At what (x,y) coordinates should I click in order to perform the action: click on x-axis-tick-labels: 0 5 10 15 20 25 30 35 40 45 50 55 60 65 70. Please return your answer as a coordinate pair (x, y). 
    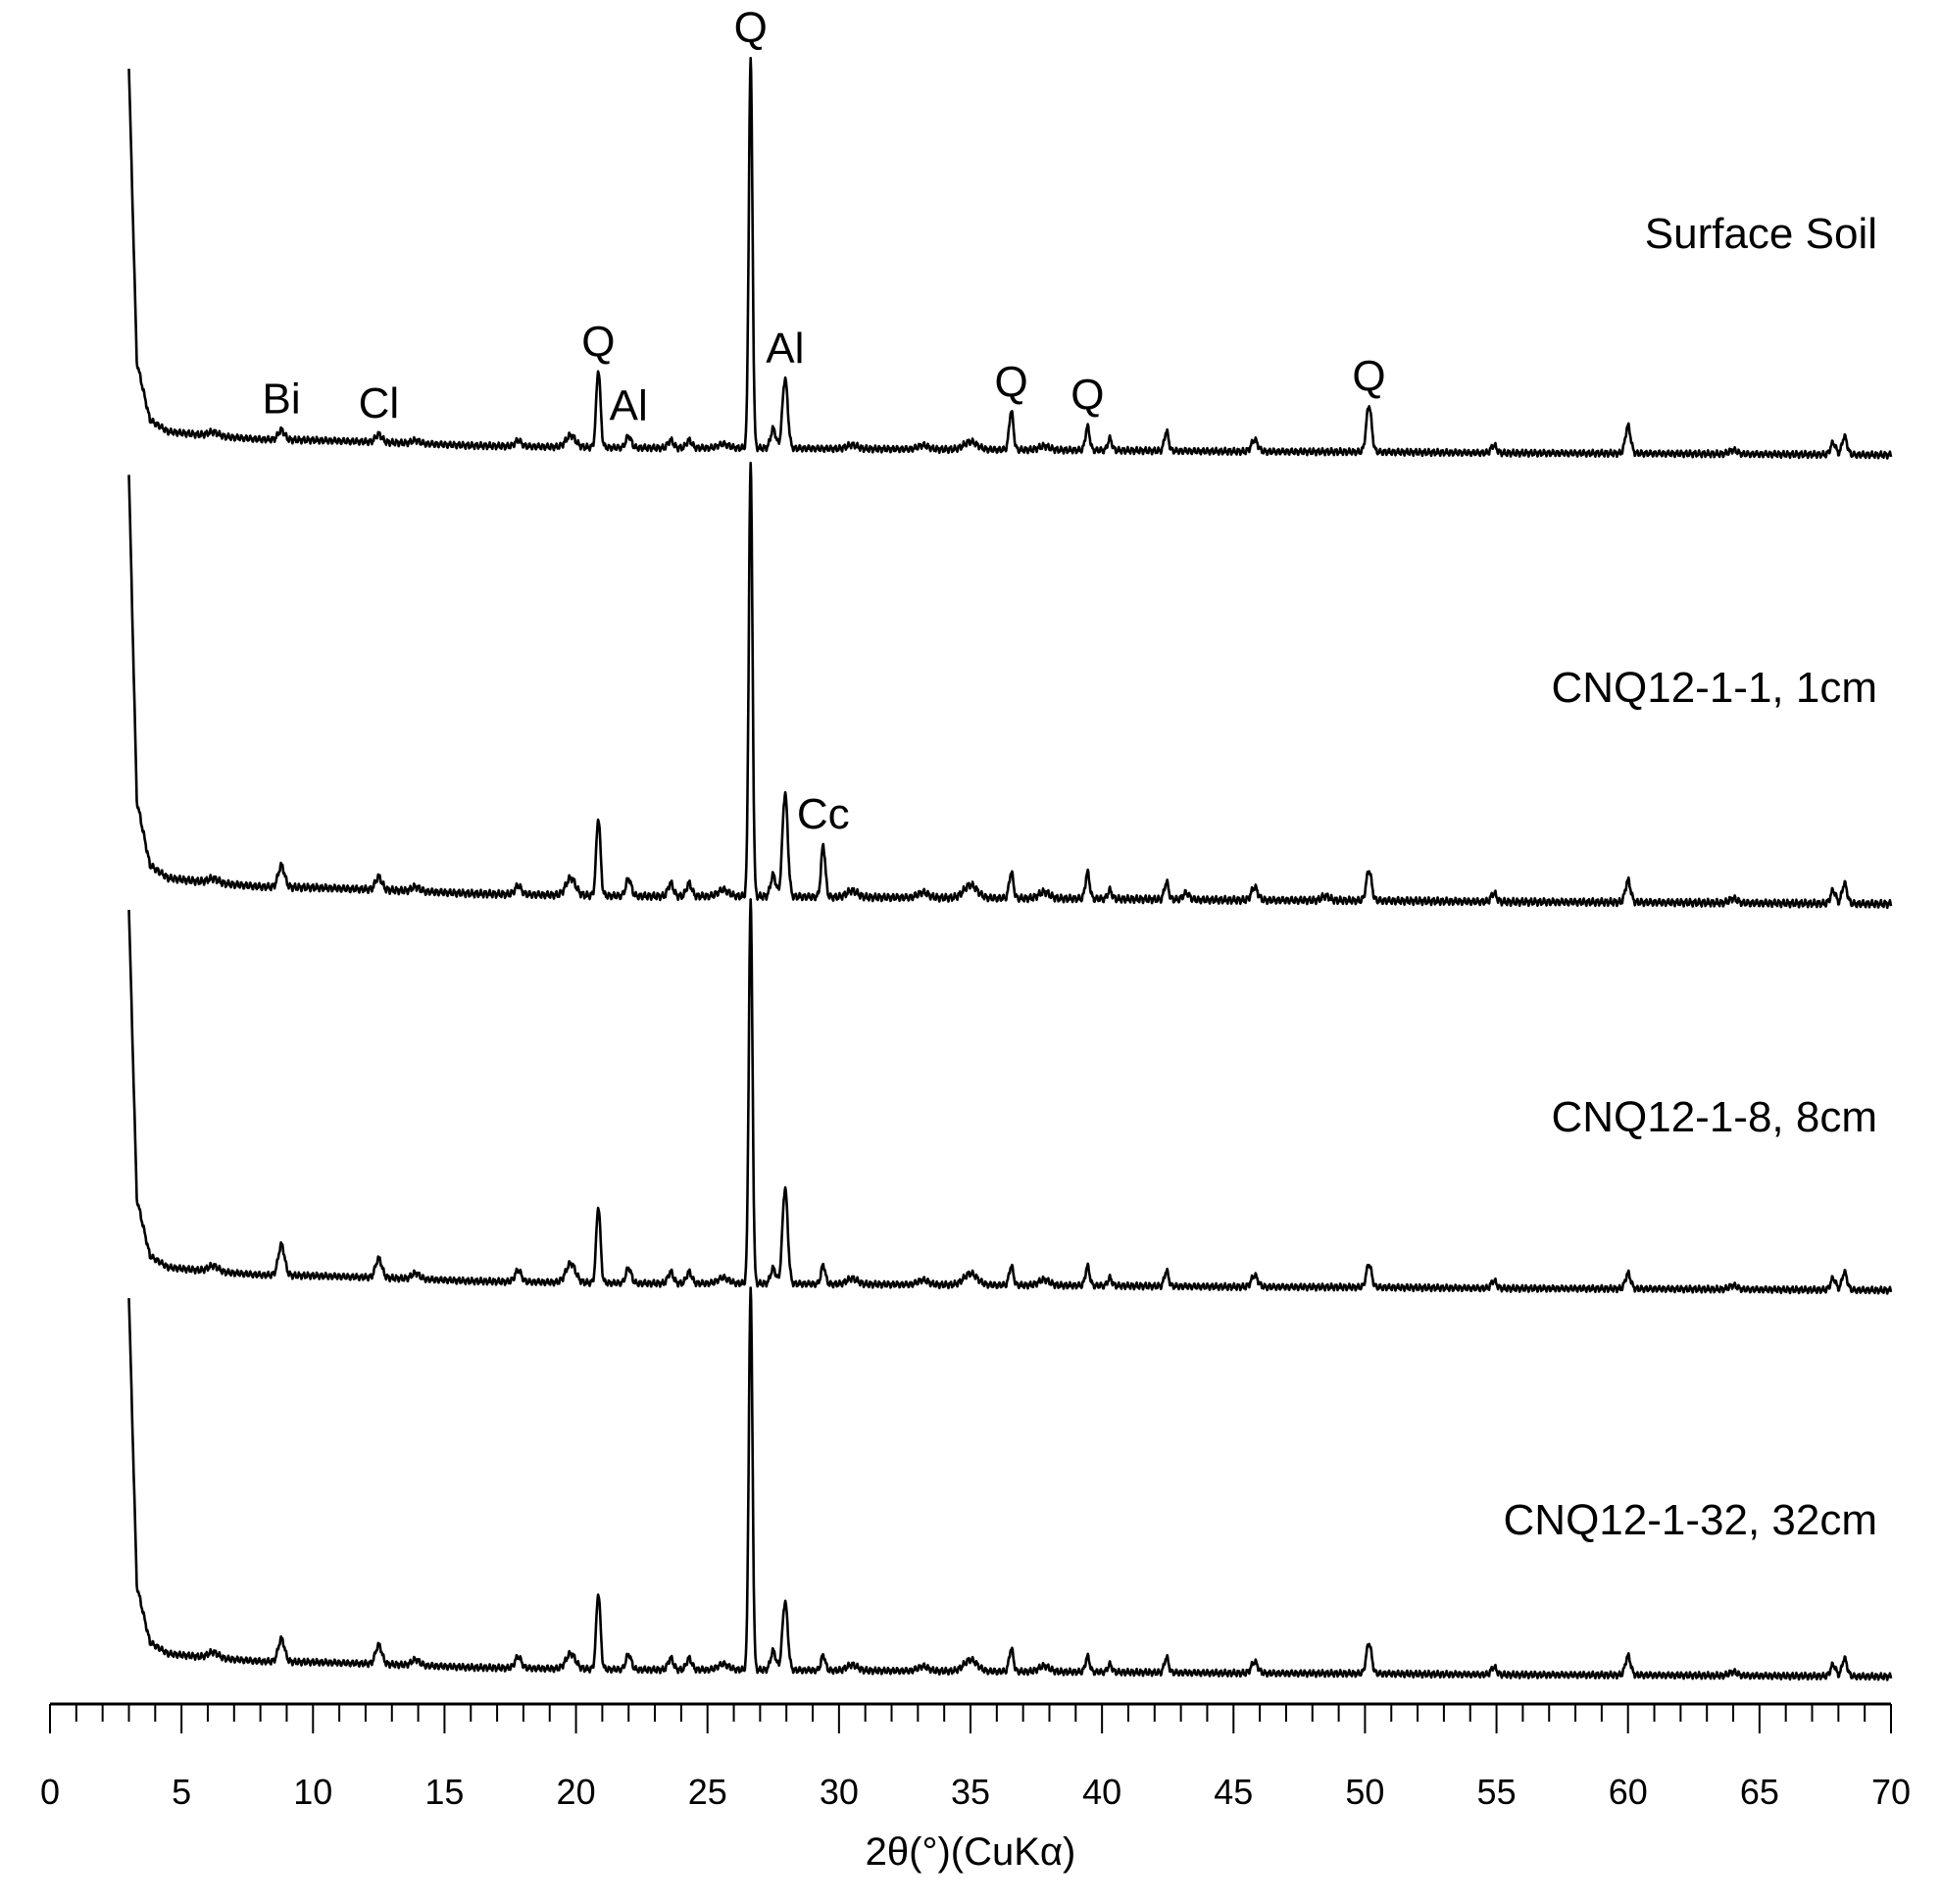
    Looking at the image, I should click on (975, 1792).